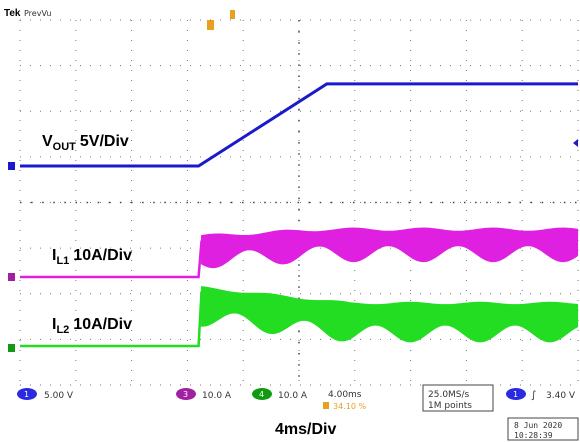 The image size is (580, 442). Describe the element at coordinates (221, 20) in the screenshot. I see `trigger-position-icon` at that location.